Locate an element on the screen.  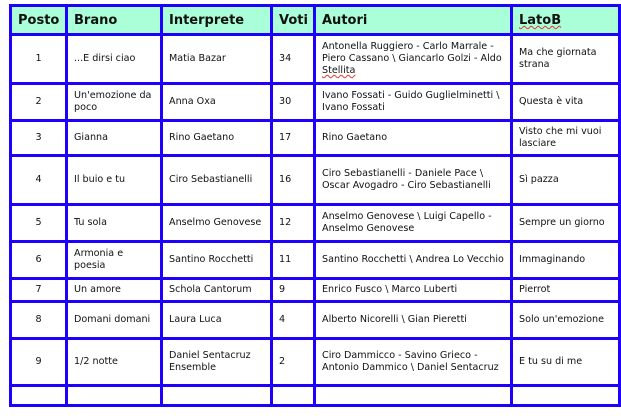
cell-brano: Armonia e poesia is located at coordinates (114, 260).